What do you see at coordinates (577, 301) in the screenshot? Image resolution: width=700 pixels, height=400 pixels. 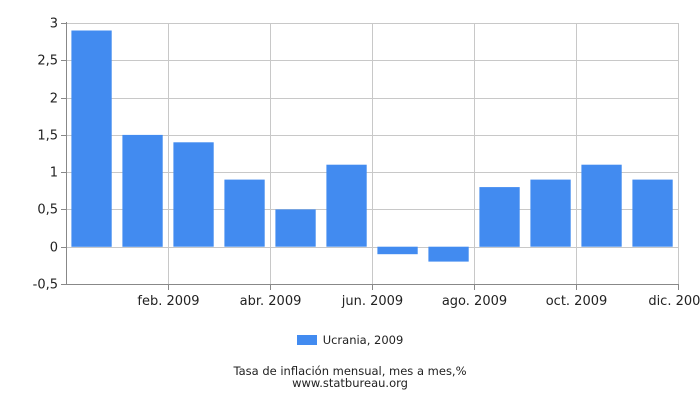 I see `x-tick-label: oct. 2009` at bounding box center [577, 301].